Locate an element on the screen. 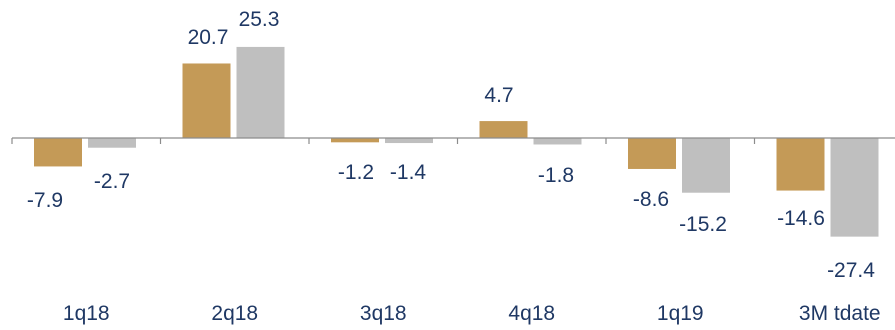  data-label-s0-1q18: -7.9 is located at coordinates (45, 200).